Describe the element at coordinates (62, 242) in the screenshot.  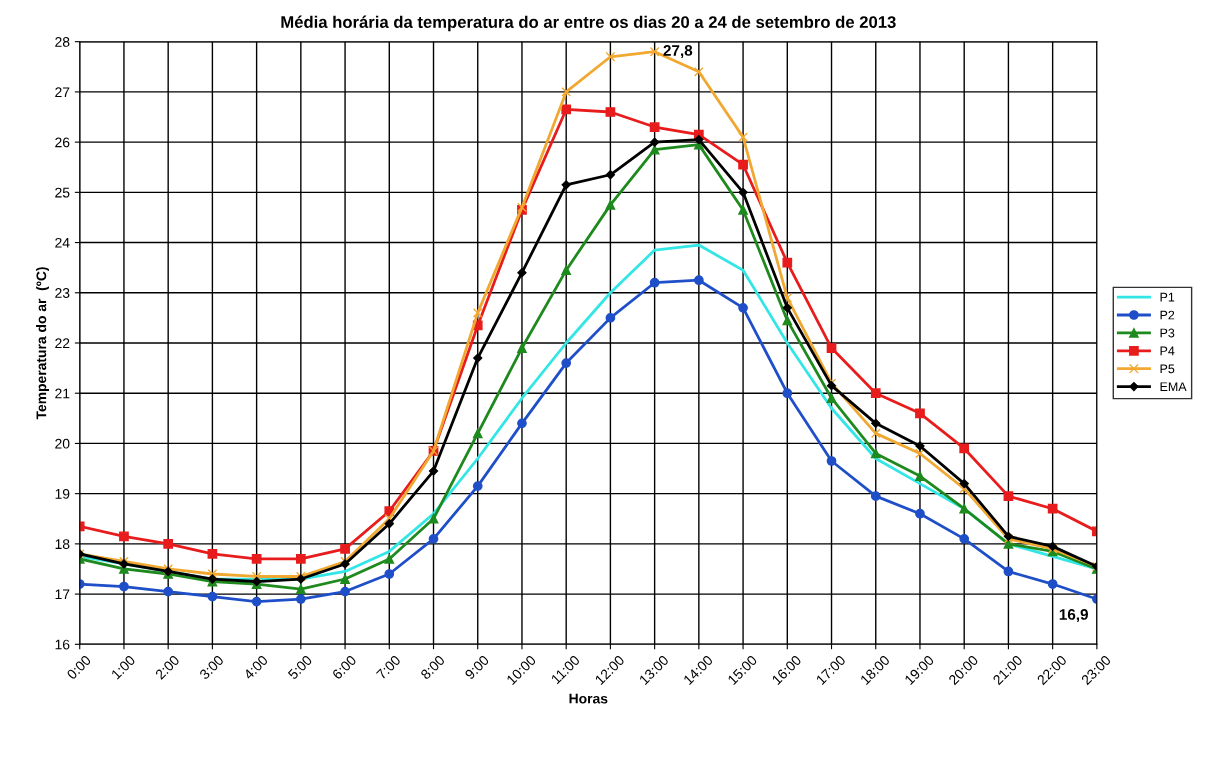
I see `y-tick-label: 24` at that location.